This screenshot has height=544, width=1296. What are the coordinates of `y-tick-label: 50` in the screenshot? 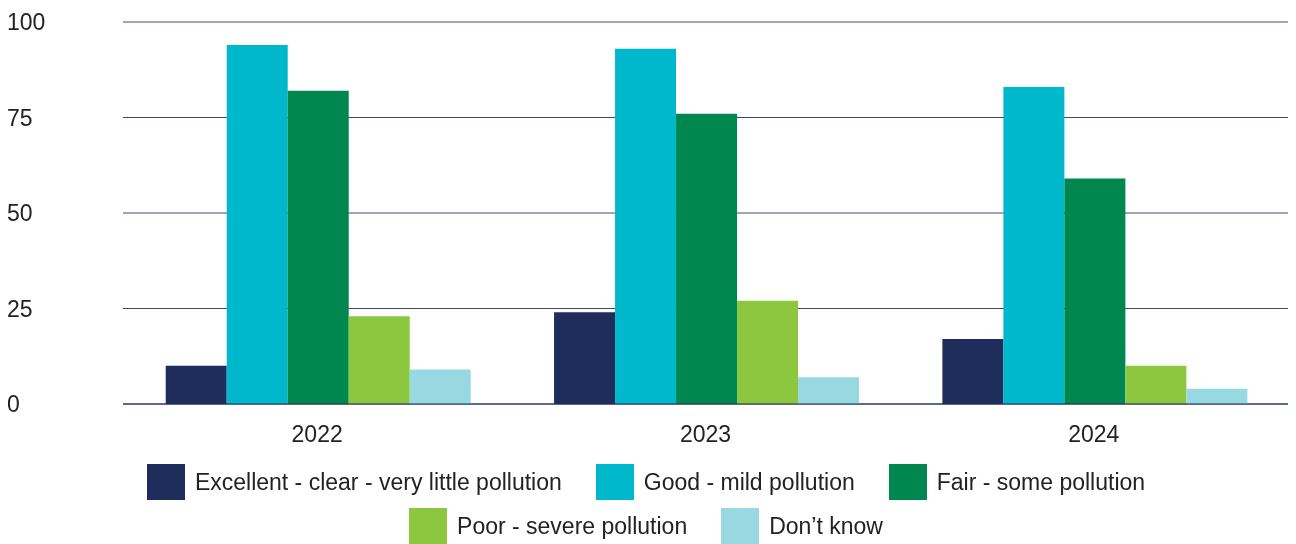 It's located at (20, 213).